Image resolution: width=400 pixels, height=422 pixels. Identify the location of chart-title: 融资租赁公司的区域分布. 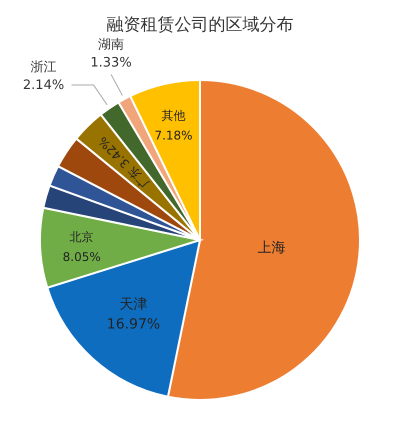
(200, 25).